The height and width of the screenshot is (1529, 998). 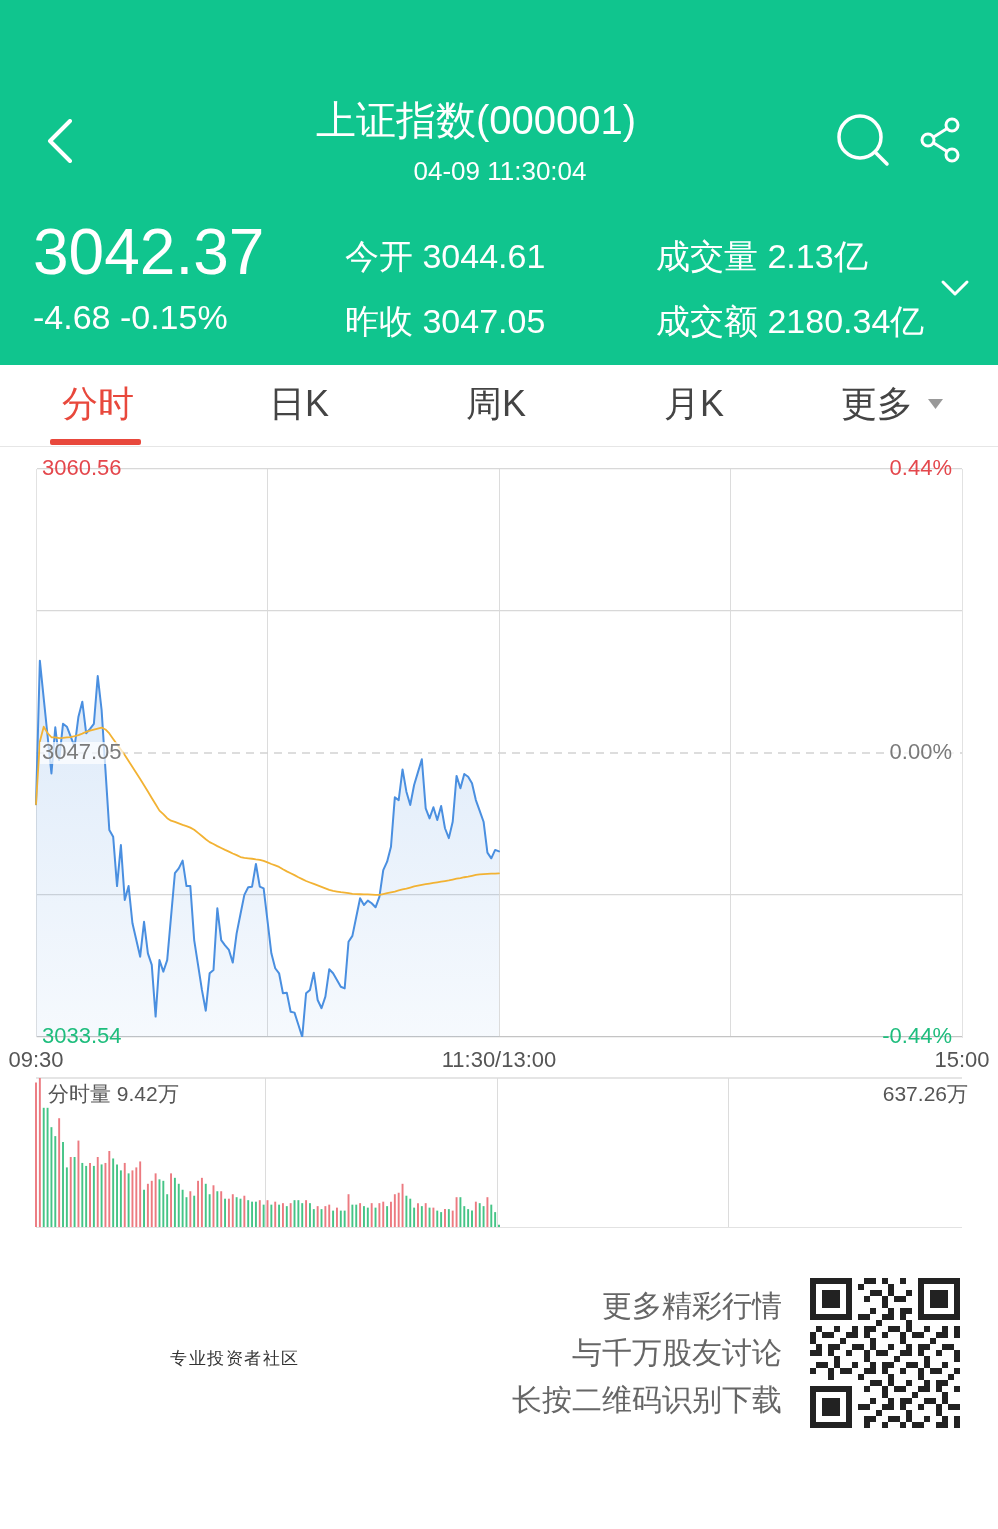 I want to click on text: 昨收 3047.05, so click(x=445, y=321).